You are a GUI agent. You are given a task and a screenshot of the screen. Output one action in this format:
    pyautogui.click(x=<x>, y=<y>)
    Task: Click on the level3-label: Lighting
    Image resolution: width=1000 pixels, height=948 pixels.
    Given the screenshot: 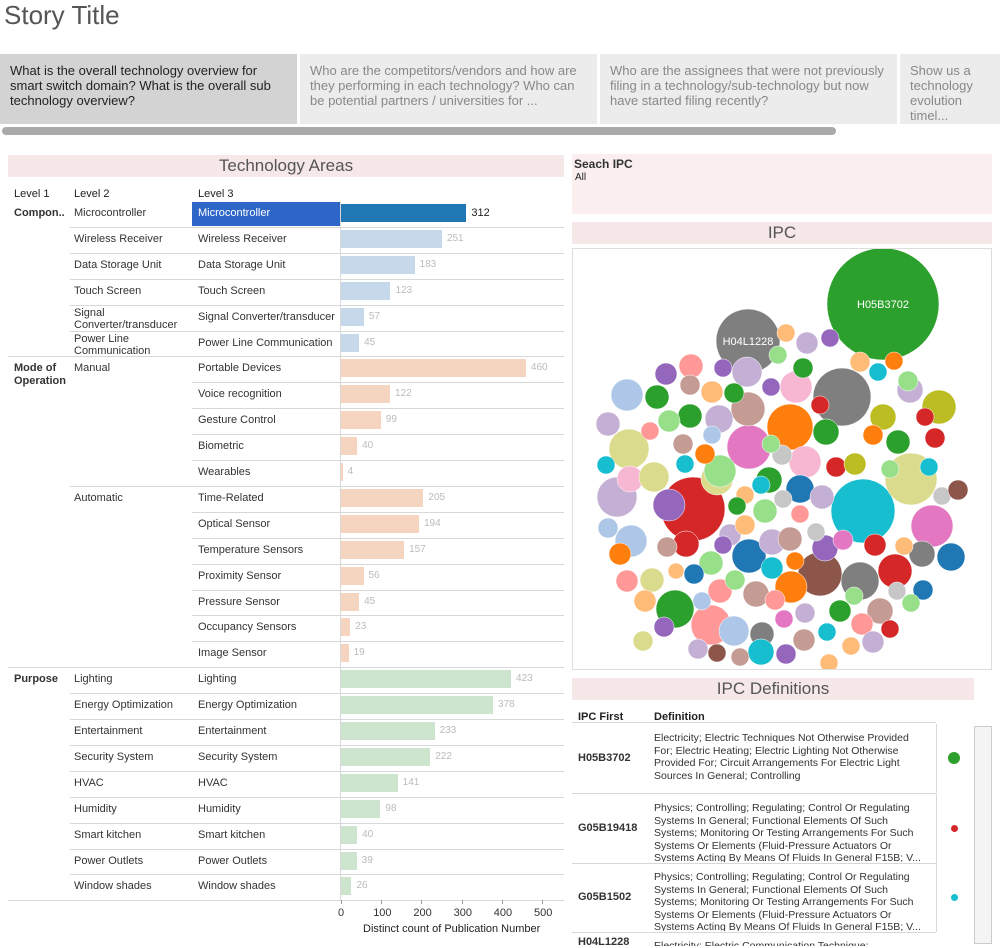 What is the action you would take?
    pyautogui.click(x=217, y=679)
    